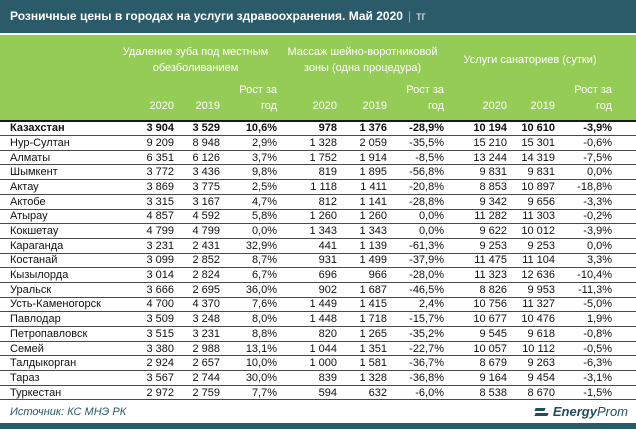 This screenshot has width=636, height=448. What do you see at coordinates (199, 378) in the screenshot?
I see `value-cell: 2 744` at bounding box center [199, 378].